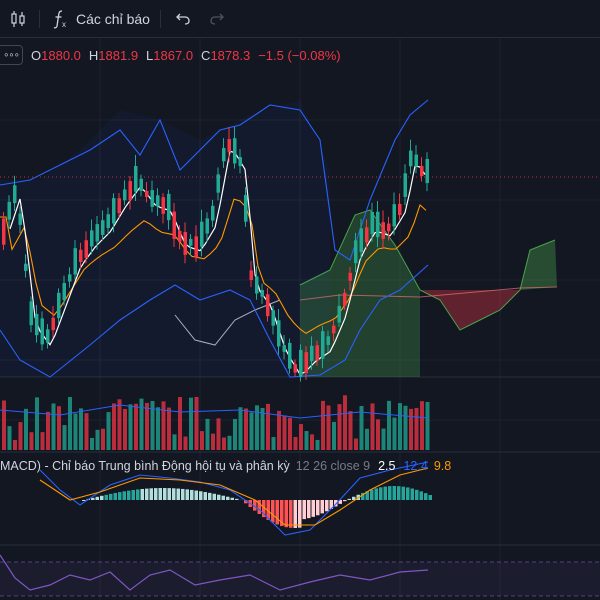 This screenshot has width=600, height=600. Describe the element at coordinates (234, 498) in the screenshot. I see `macd-line` at that location.